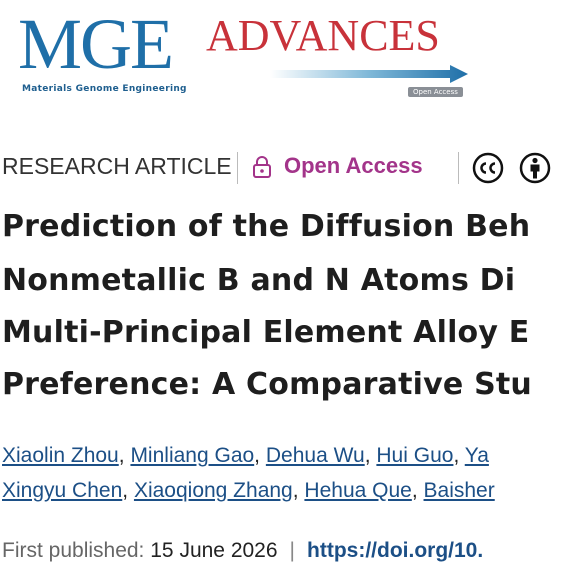  Describe the element at coordinates (104, 89) in the screenshot. I see `logo-subtitle: Materials Genome Engineering` at that location.